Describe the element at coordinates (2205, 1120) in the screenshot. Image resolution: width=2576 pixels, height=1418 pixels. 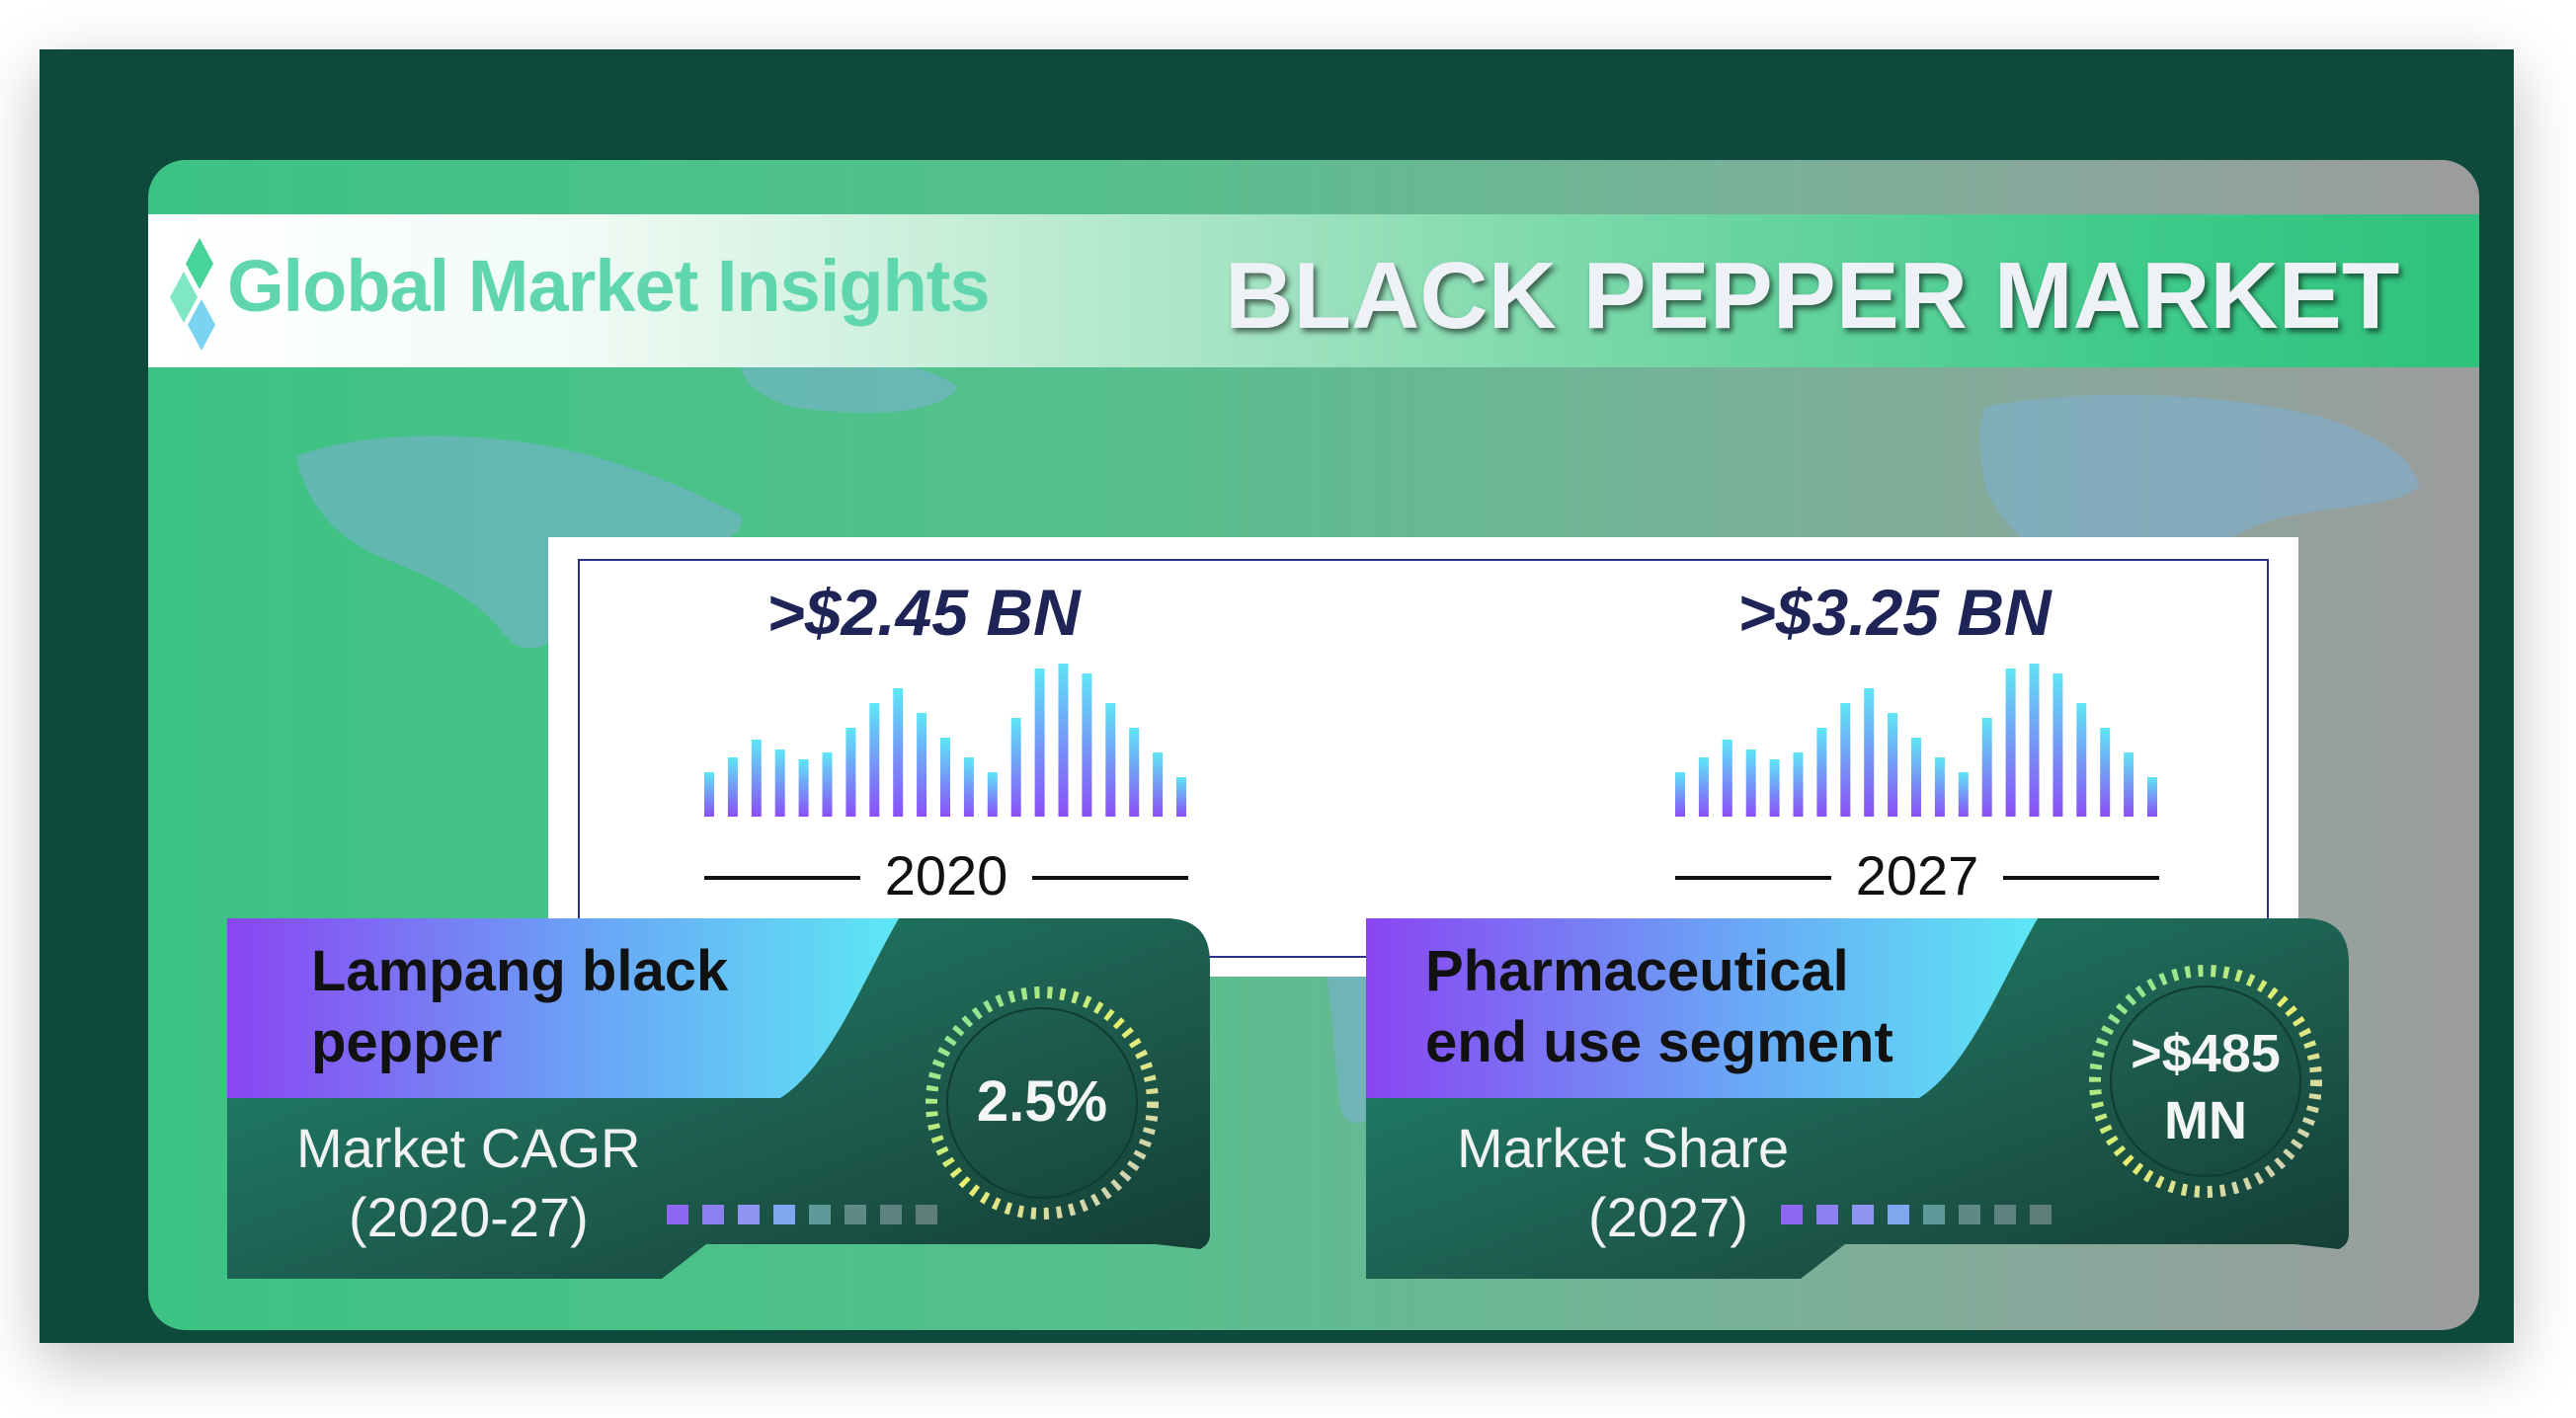
I see `market-share-unit: MN` at that location.